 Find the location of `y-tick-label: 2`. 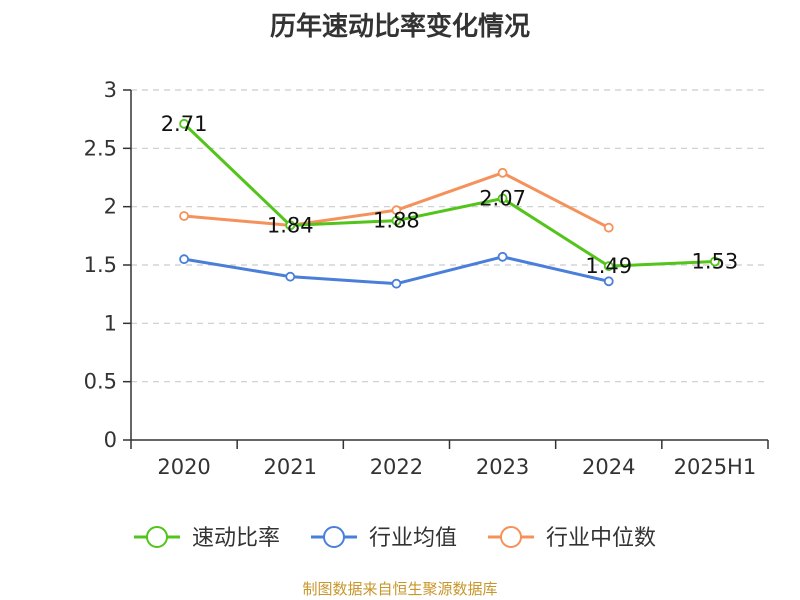

y-tick-label: 2 is located at coordinates (110, 207).